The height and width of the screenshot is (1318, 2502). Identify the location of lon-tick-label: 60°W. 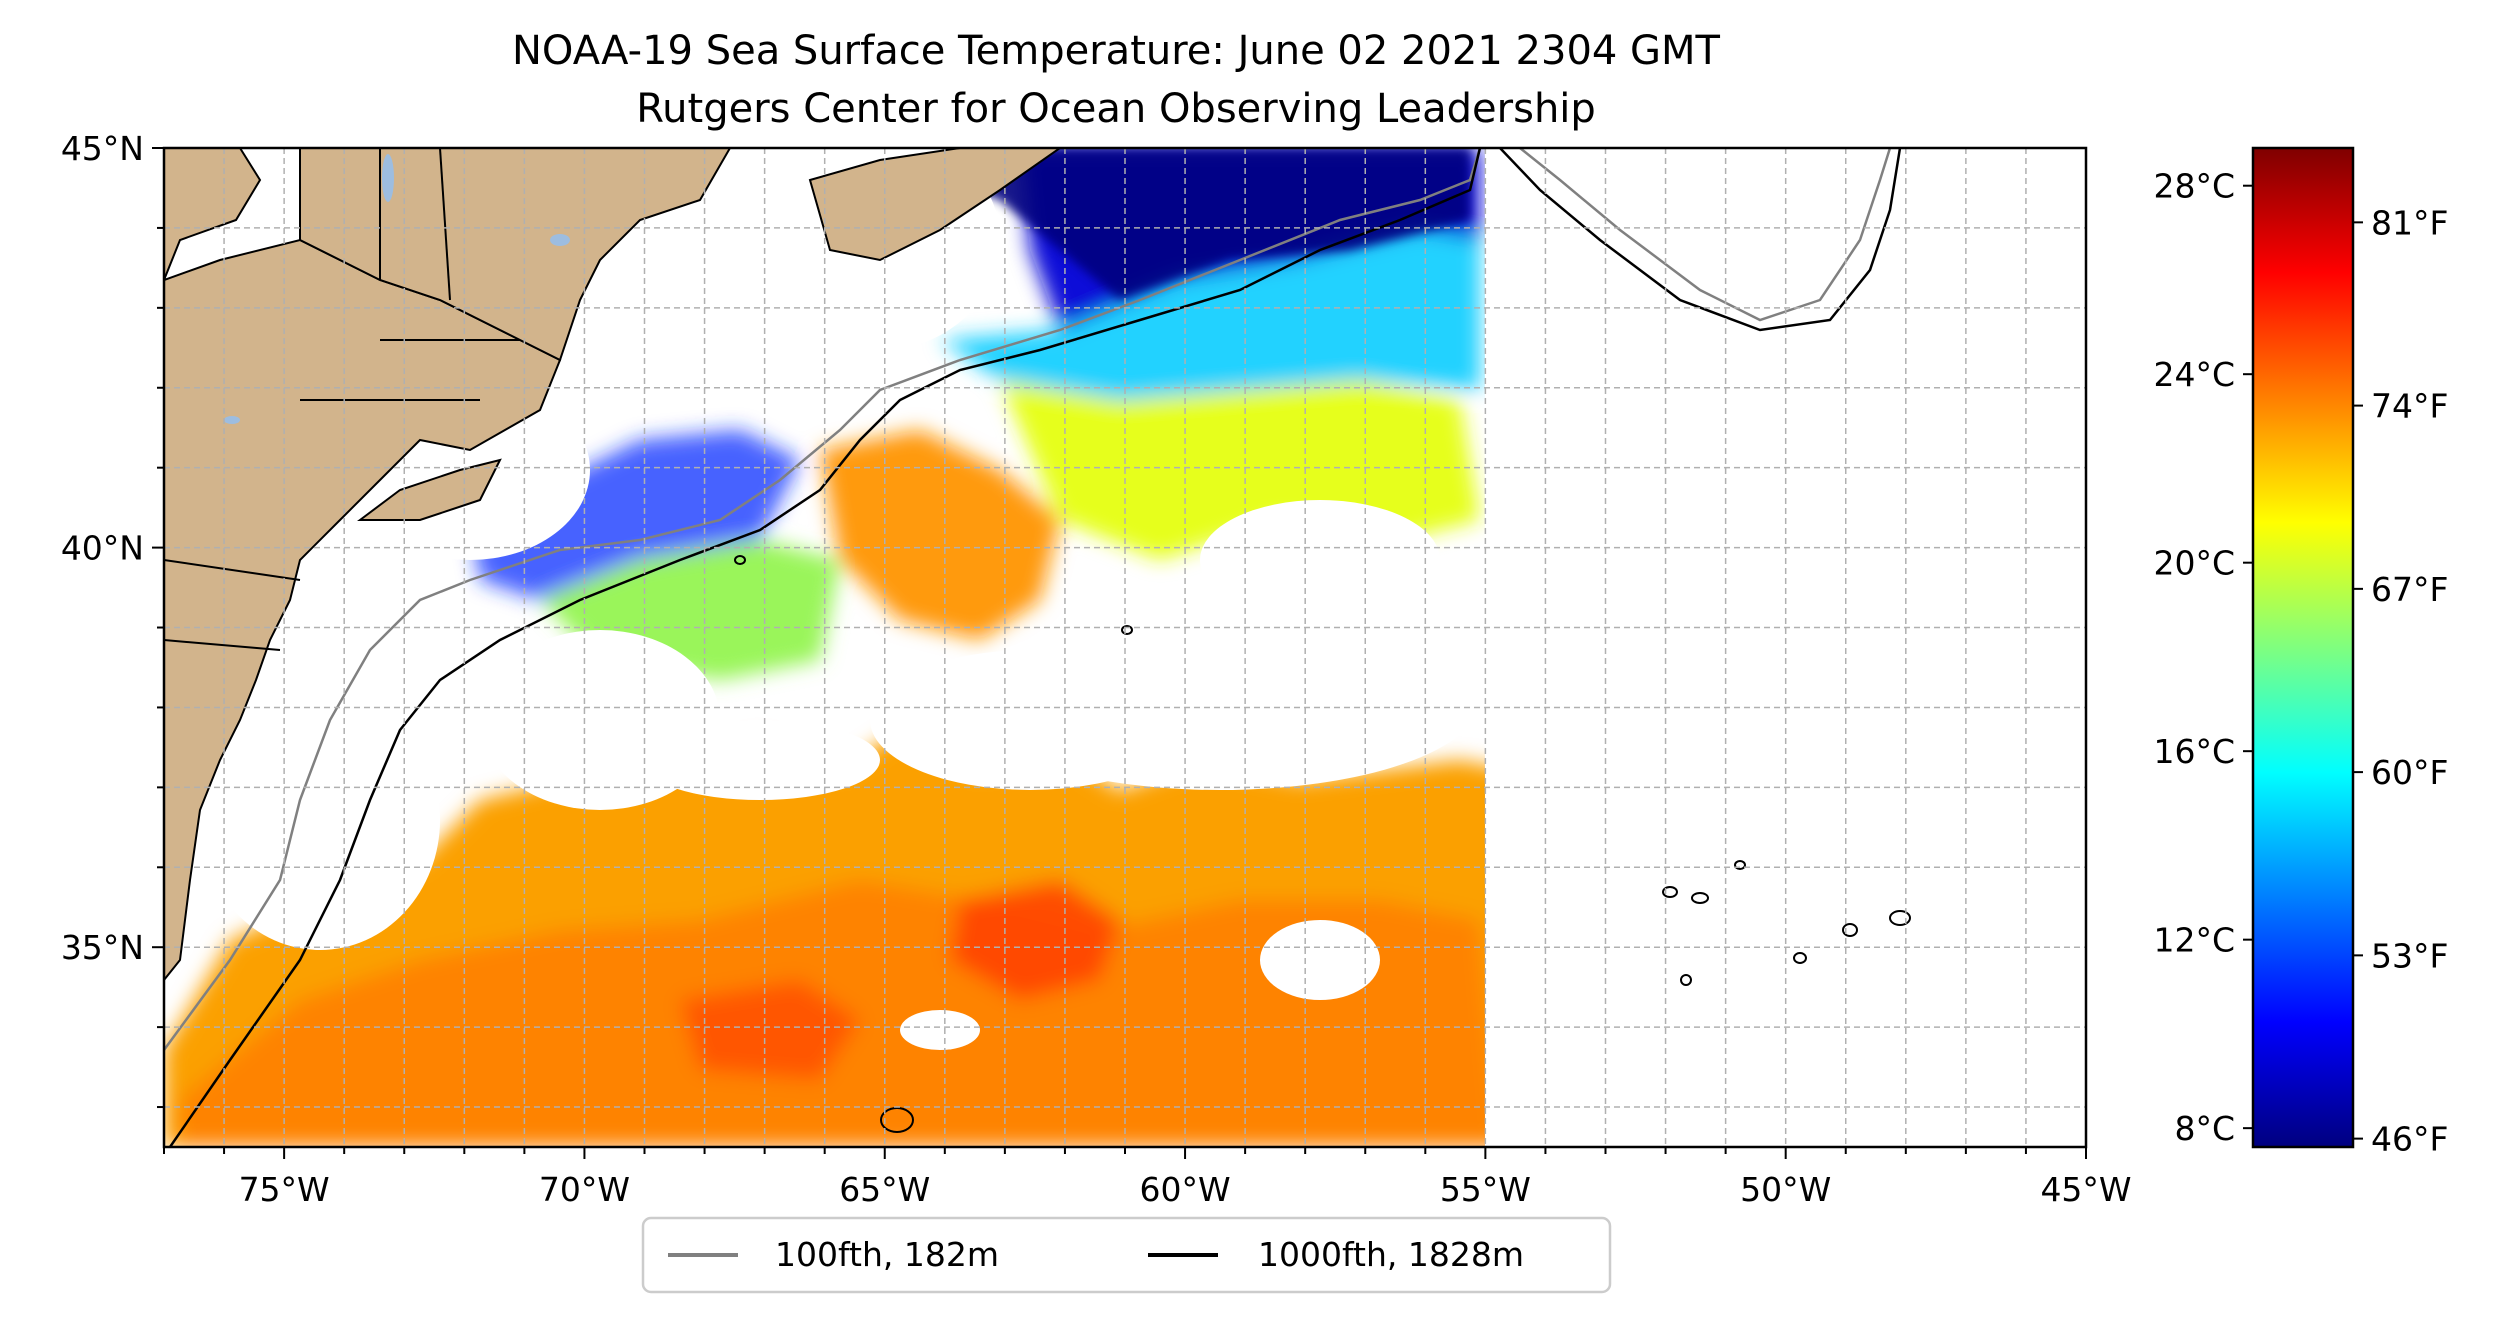
(1185, 1189).